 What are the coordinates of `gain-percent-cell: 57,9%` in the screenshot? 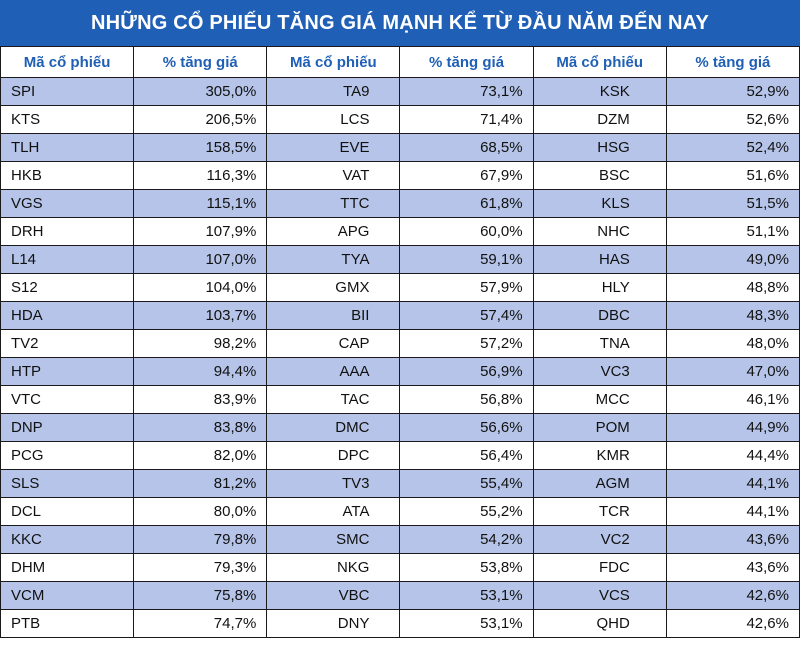 It's located at (466, 287).